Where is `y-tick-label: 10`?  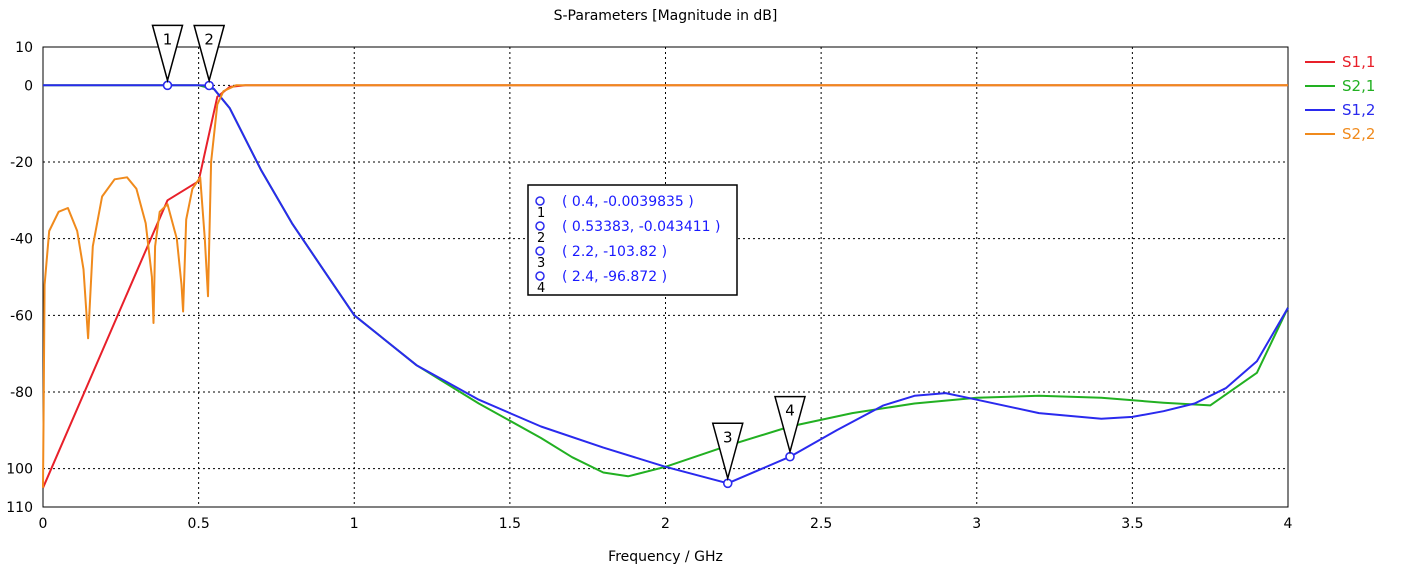
y-tick-label: 10 is located at coordinates (24, 48).